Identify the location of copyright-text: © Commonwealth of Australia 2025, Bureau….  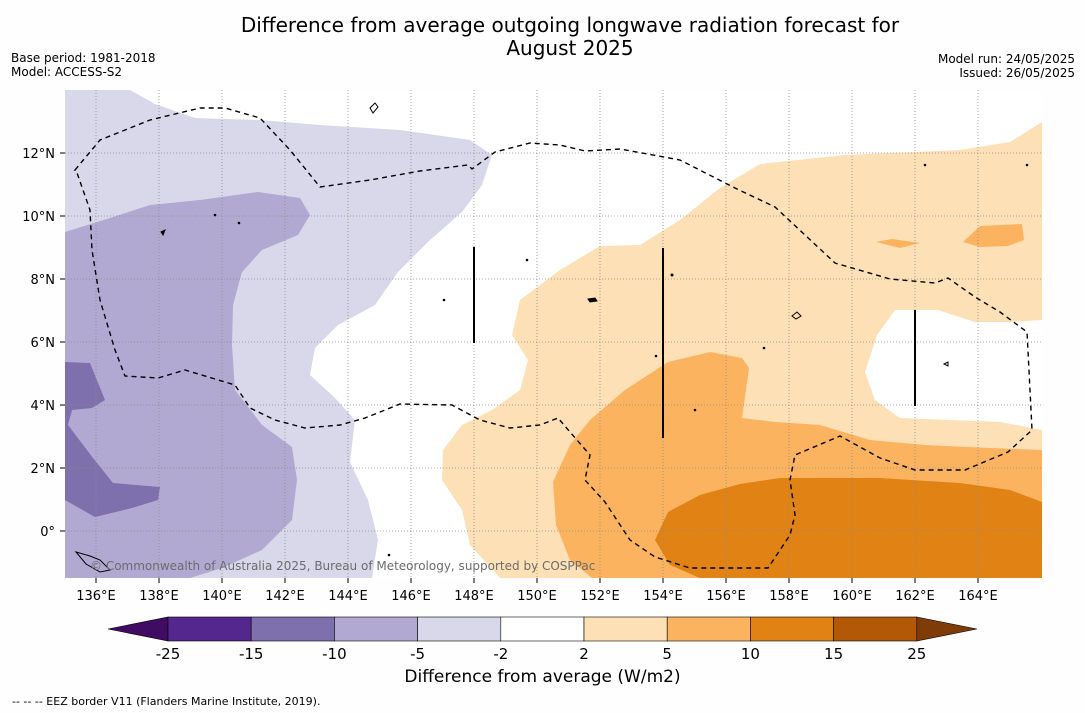
(342, 566).